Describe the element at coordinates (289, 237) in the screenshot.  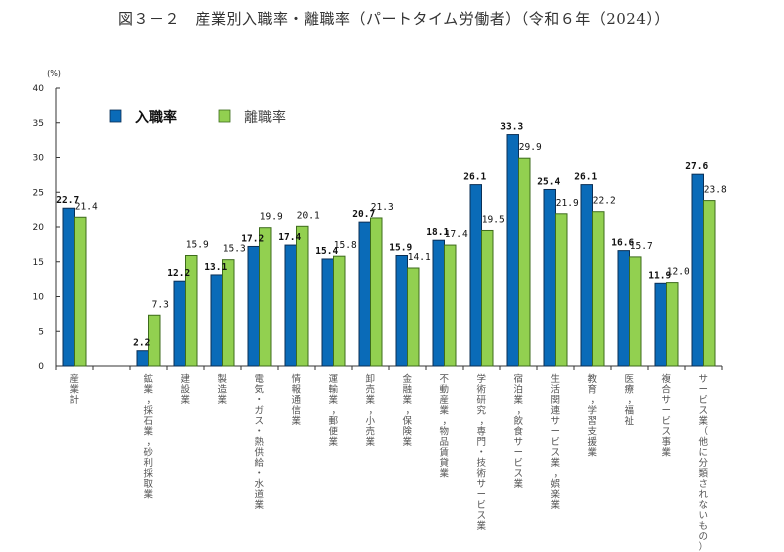
I see `entry-rate-value-label: 17.4` at that location.